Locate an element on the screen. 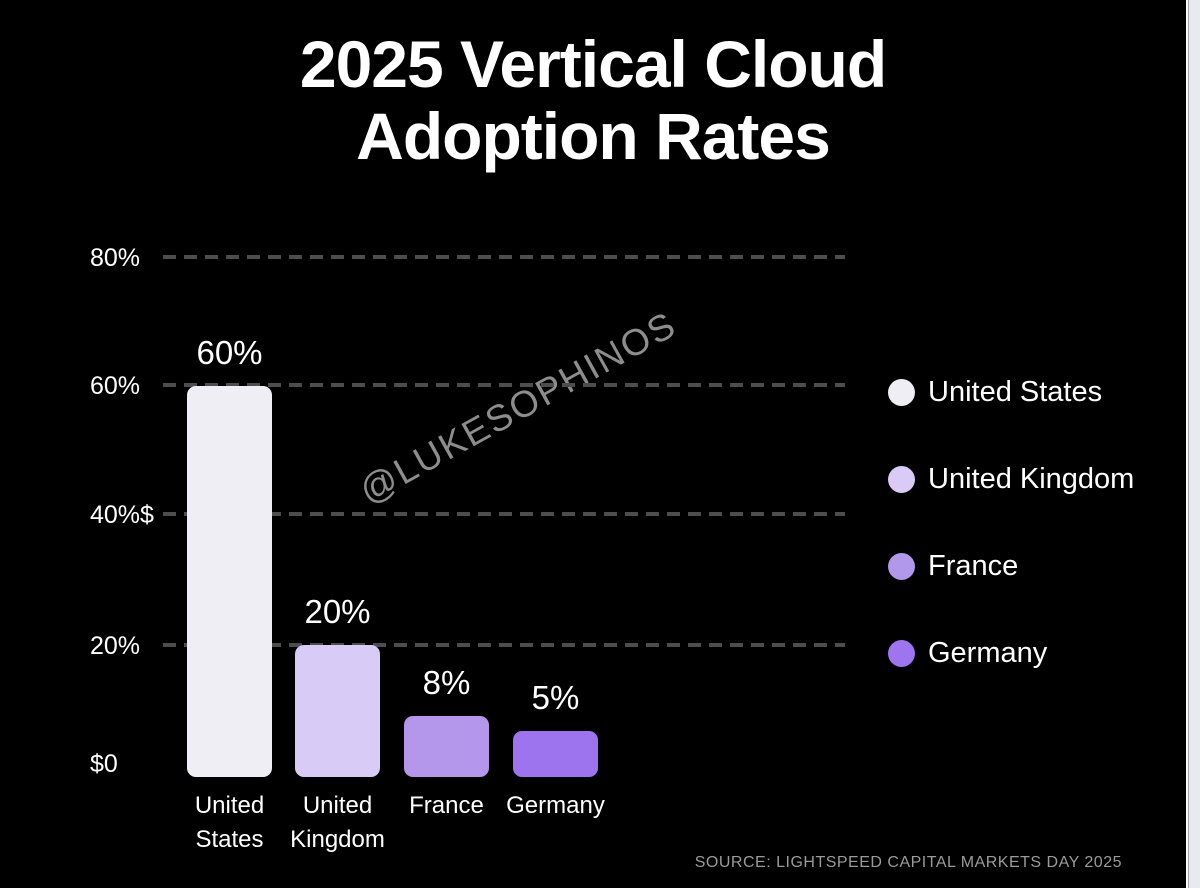  x-axis-label-united-states: United States is located at coordinates (229, 822).